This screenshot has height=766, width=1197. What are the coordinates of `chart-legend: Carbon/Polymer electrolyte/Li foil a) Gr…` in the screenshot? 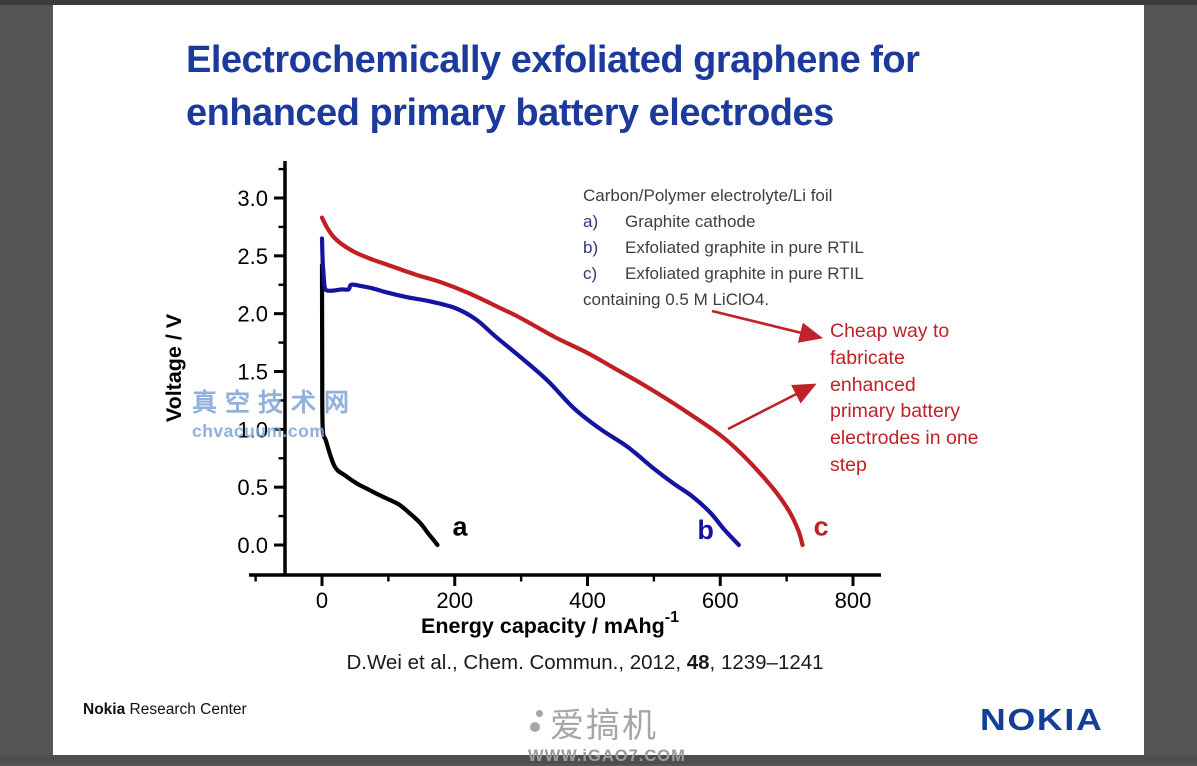 It's located at (748, 248).